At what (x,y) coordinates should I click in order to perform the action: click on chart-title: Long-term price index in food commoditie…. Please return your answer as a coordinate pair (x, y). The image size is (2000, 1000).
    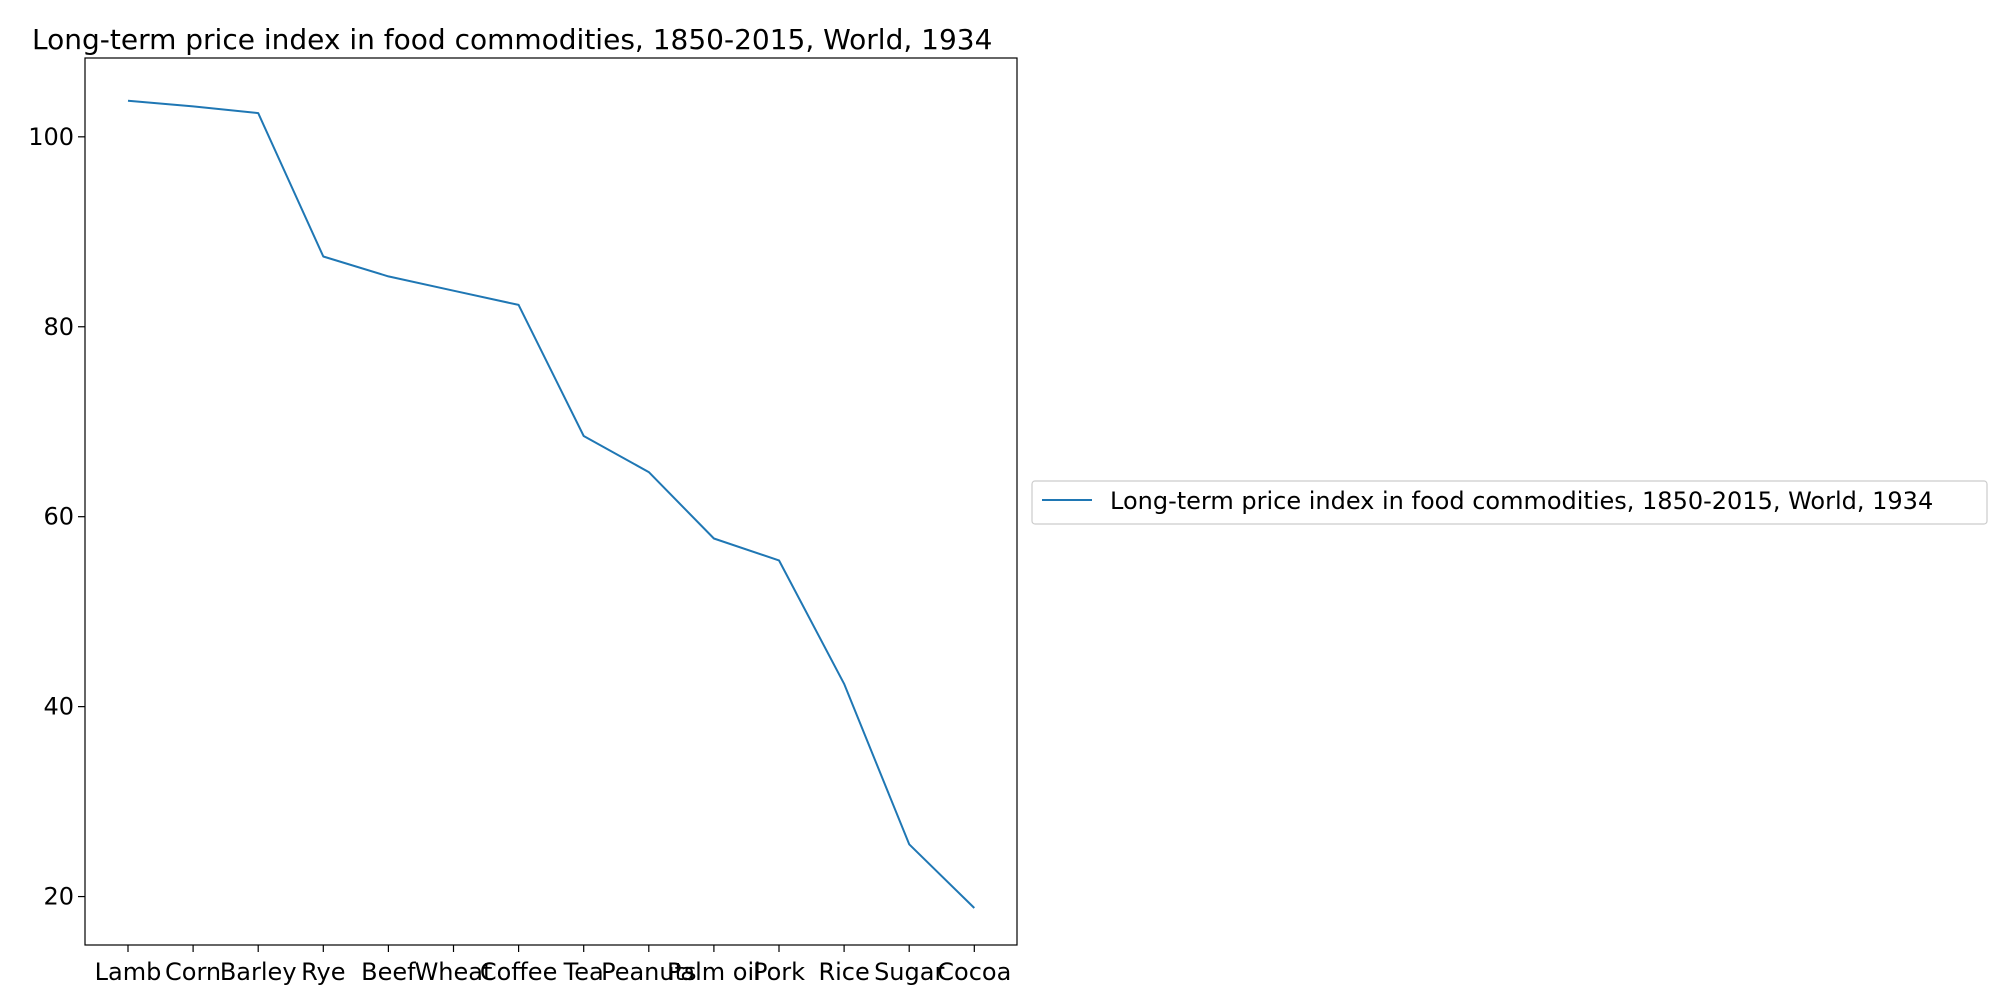
    Looking at the image, I should click on (512, 39).